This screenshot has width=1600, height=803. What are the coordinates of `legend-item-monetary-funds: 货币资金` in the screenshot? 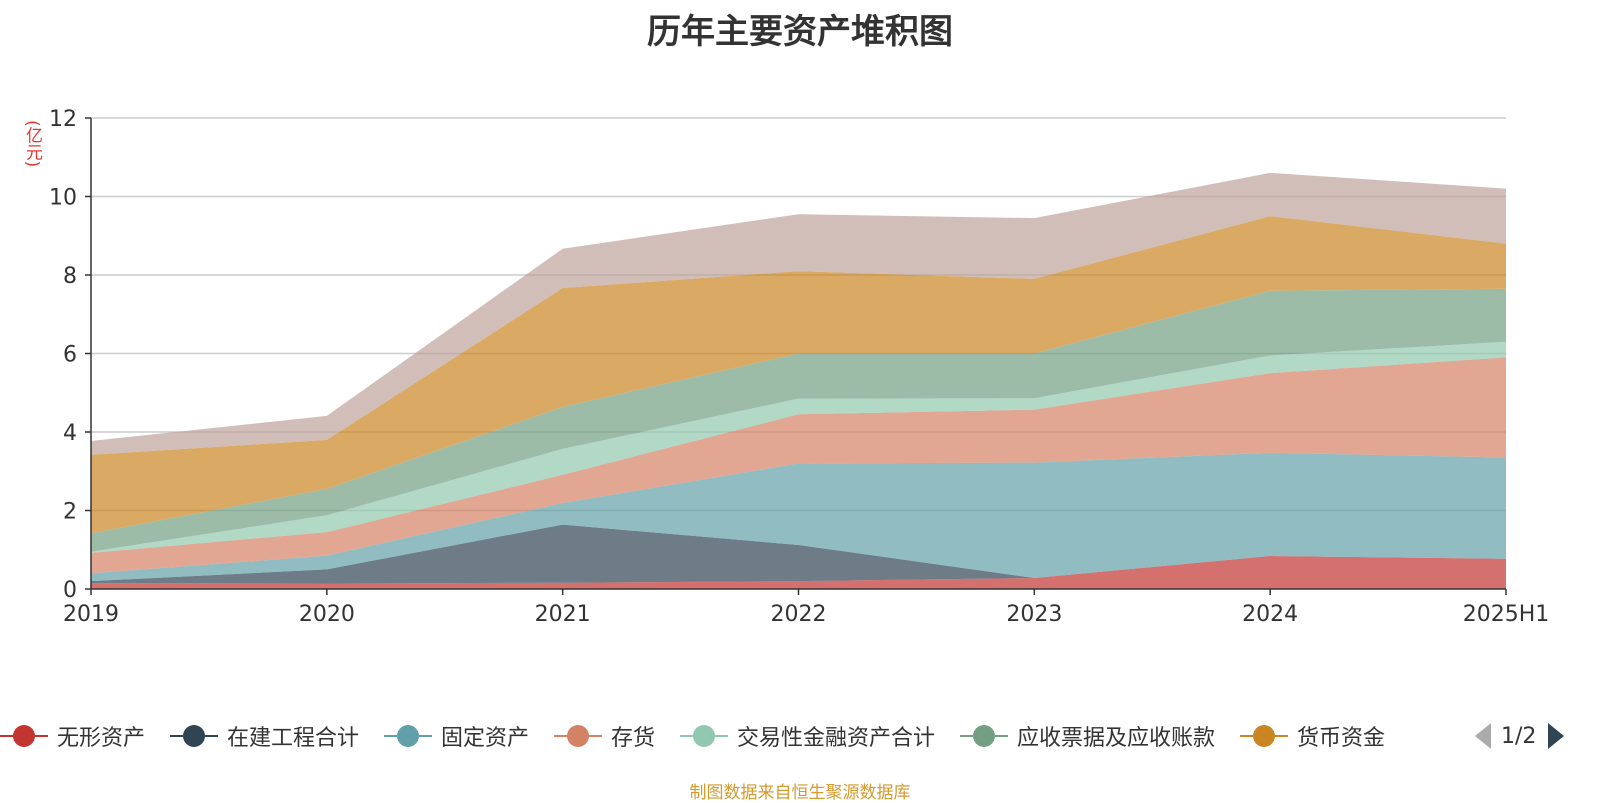 It's located at (1312, 736).